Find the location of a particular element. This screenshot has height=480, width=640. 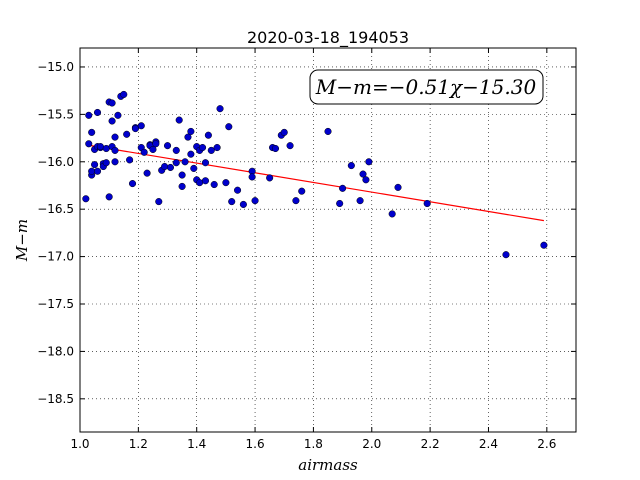

x-tick-label: 1.6 is located at coordinates (255, 444).